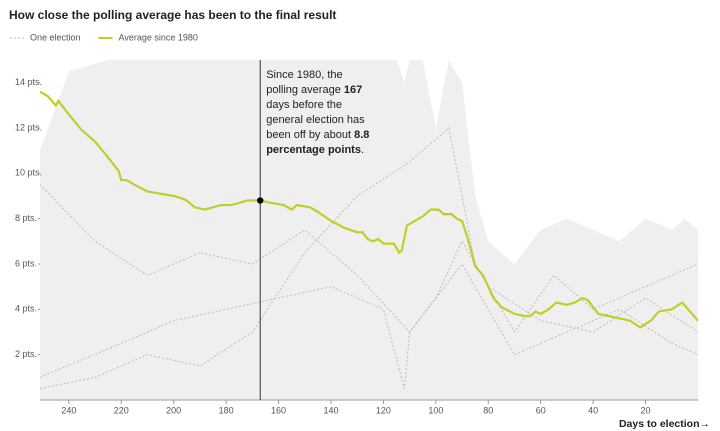 The height and width of the screenshot is (431, 720). What do you see at coordinates (26, 309) in the screenshot?
I see `y-tick-label: 4 pts.` at bounding box center [26, 309].